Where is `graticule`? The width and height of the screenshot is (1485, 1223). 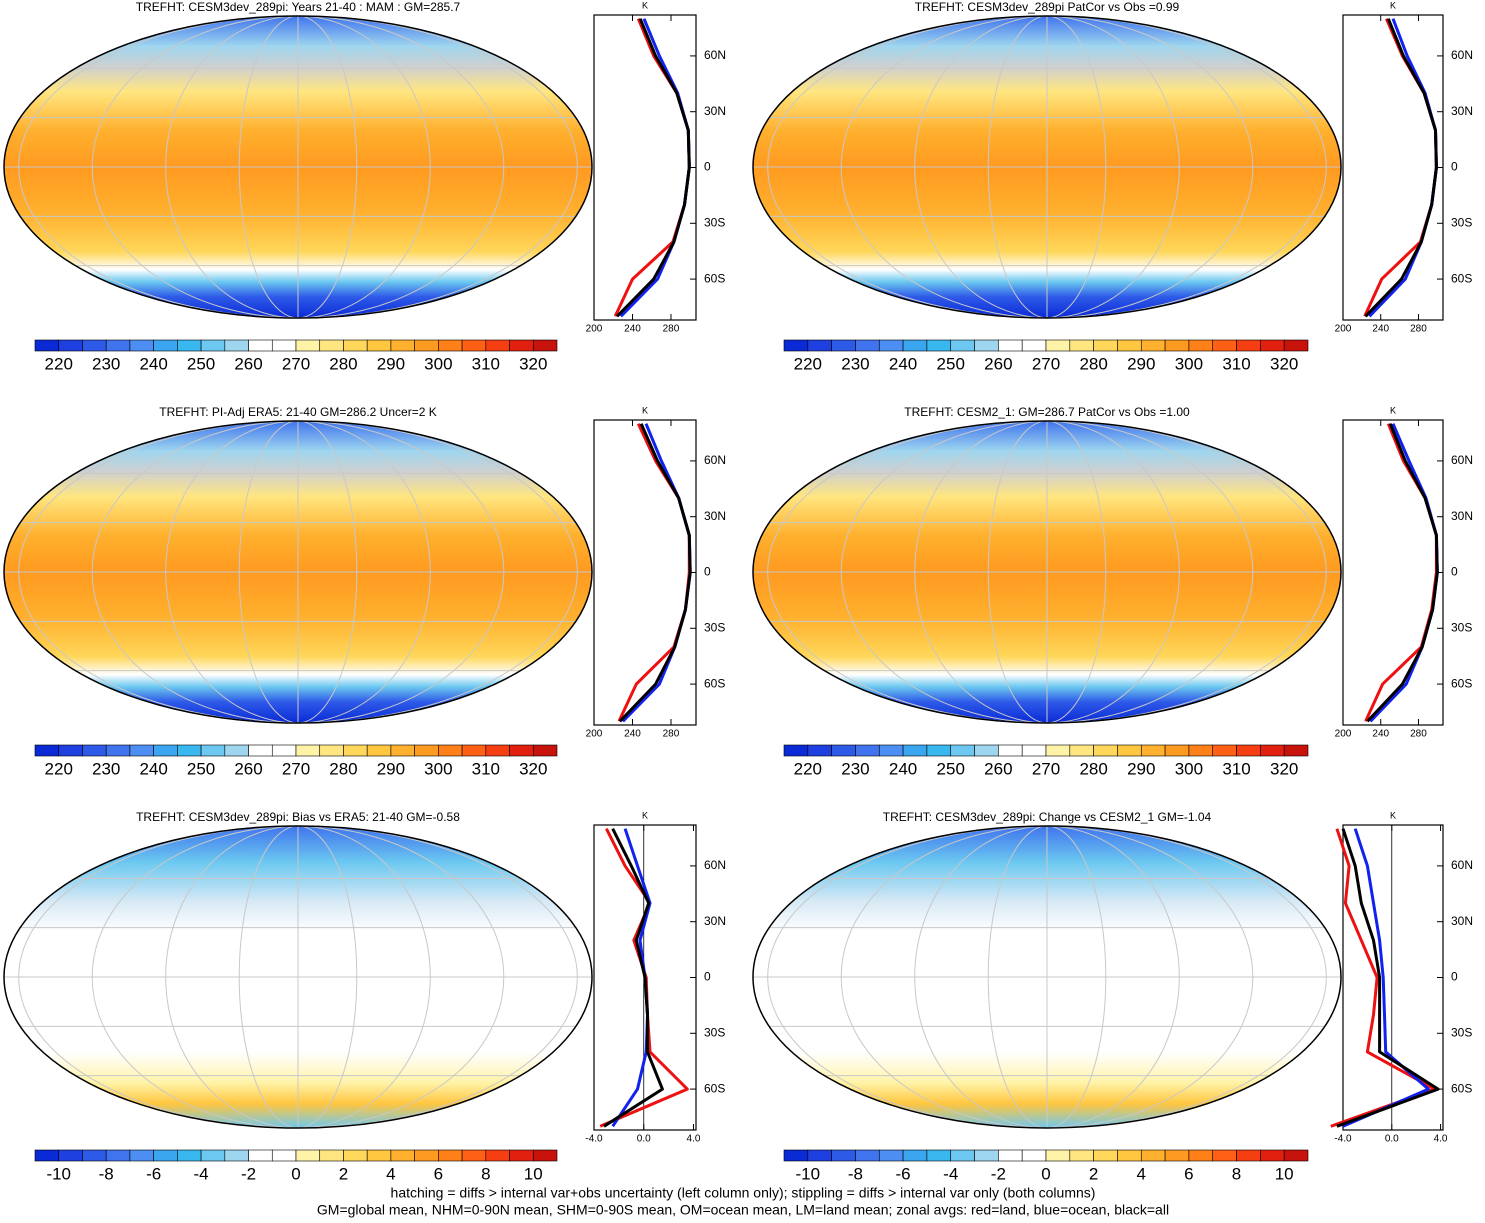 graticule is located at coordinates (1047, 572).